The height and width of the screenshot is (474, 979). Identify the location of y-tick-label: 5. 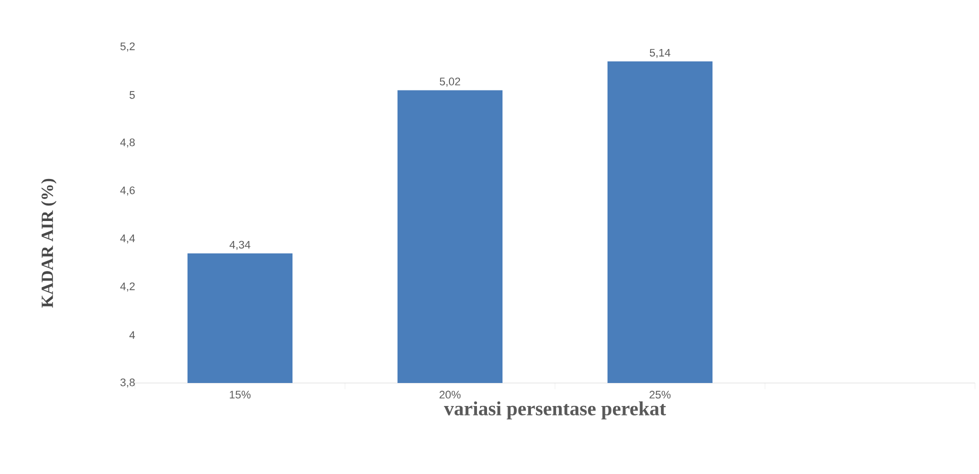
(132, 95).